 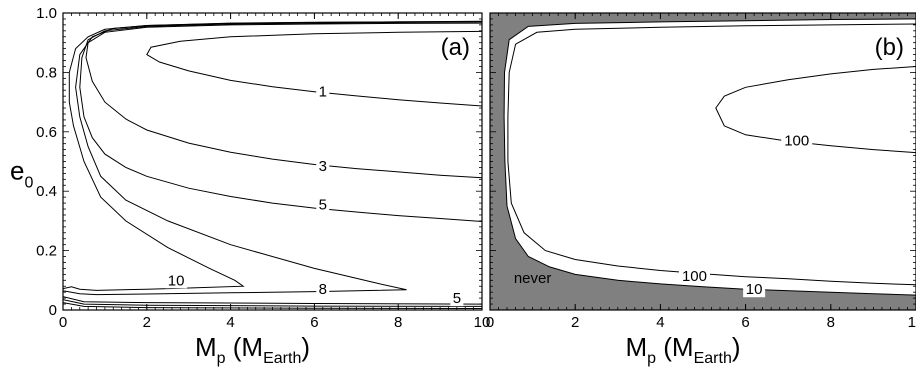 I want to click on contour-label: 8, so click(x=323, y=289).